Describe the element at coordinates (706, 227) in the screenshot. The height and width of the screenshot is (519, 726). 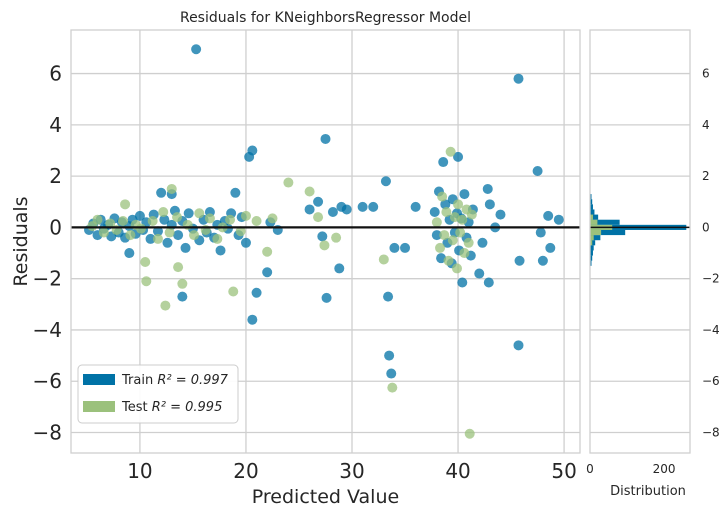
I see `side-y-tick-label: 0` at that location.